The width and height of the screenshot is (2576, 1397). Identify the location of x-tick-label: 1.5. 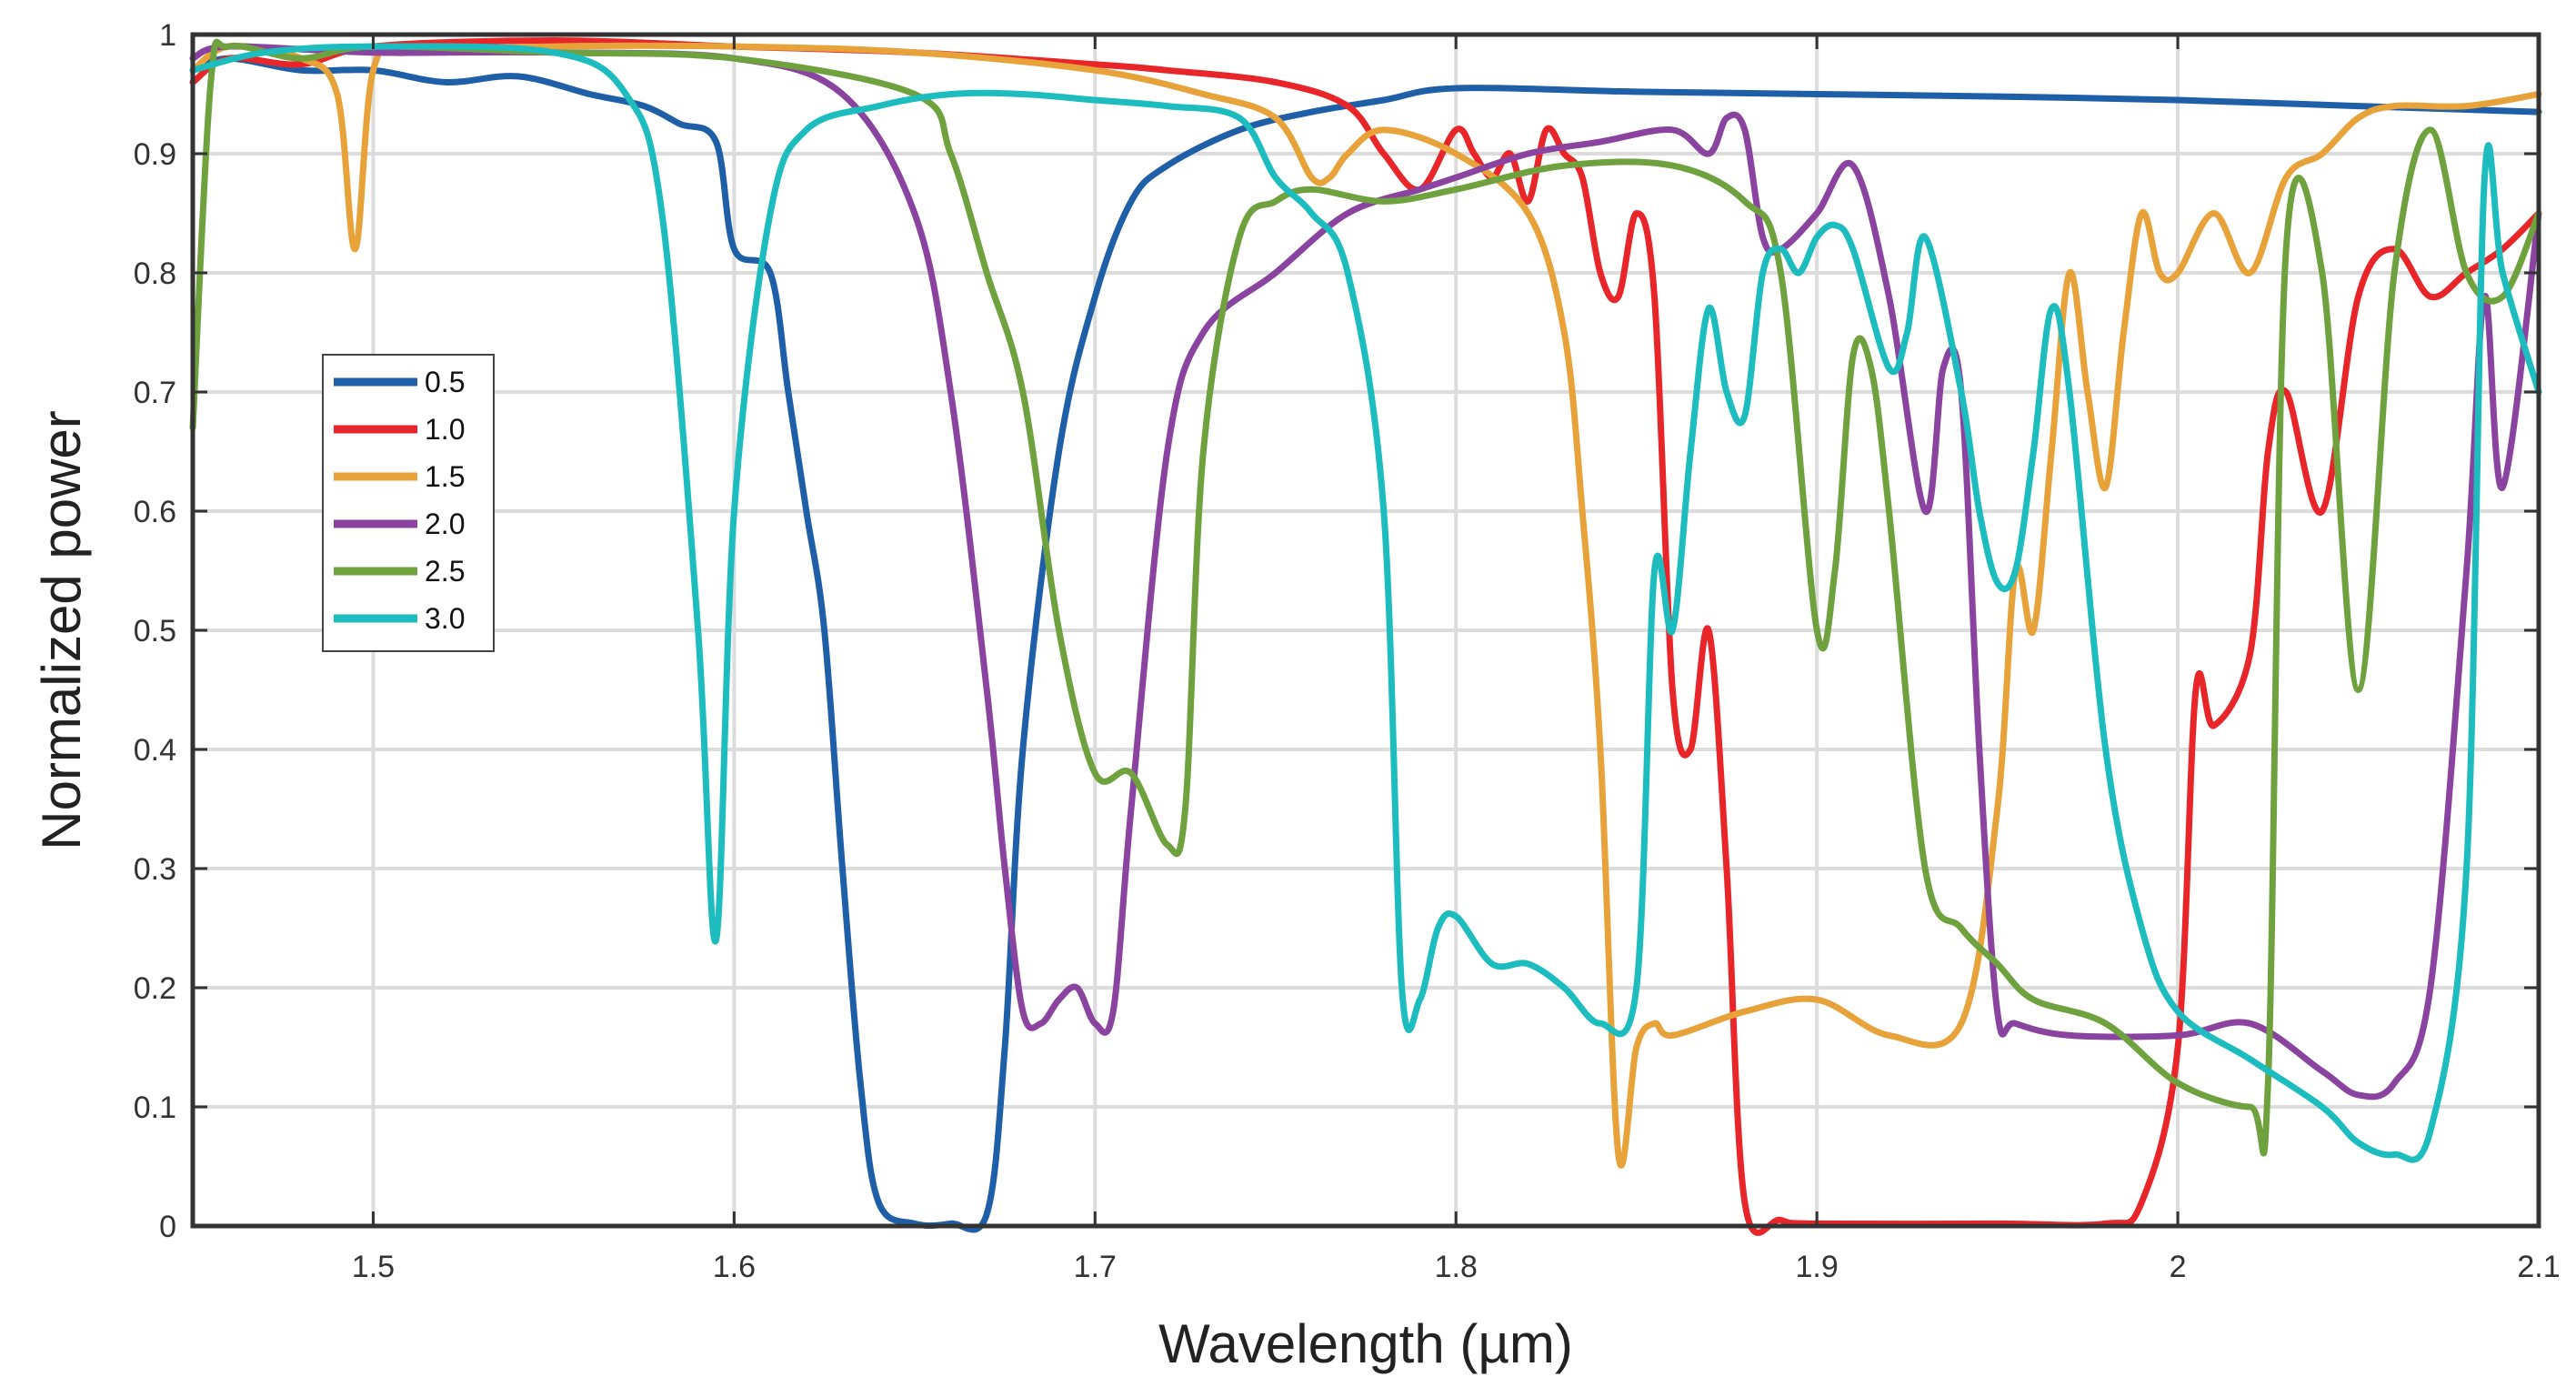
(373, 1267).